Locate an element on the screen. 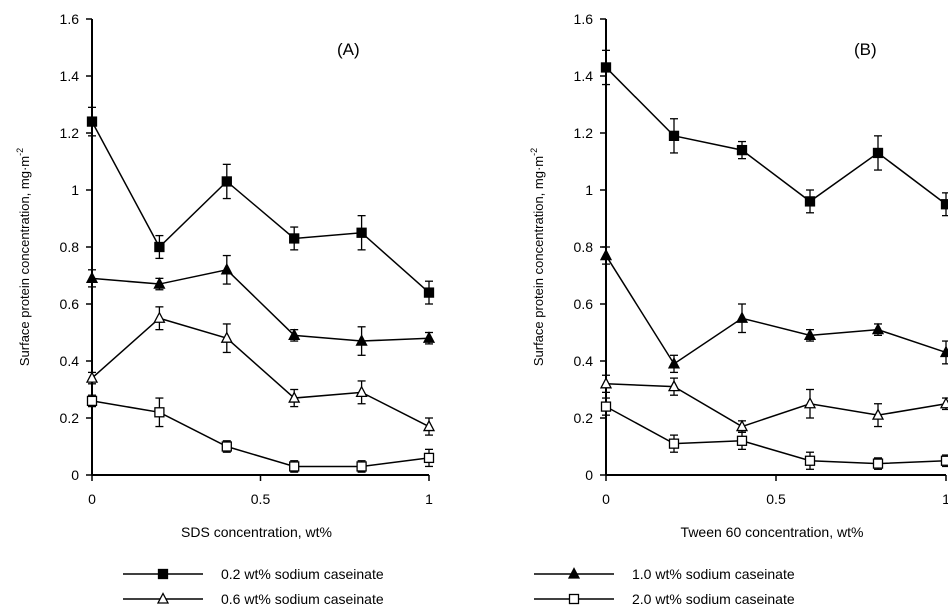 The width and height of the screenshot is (948, 615). x-axis-label: Tween 60 concentration, wt% is located at coordinates (772, 532).